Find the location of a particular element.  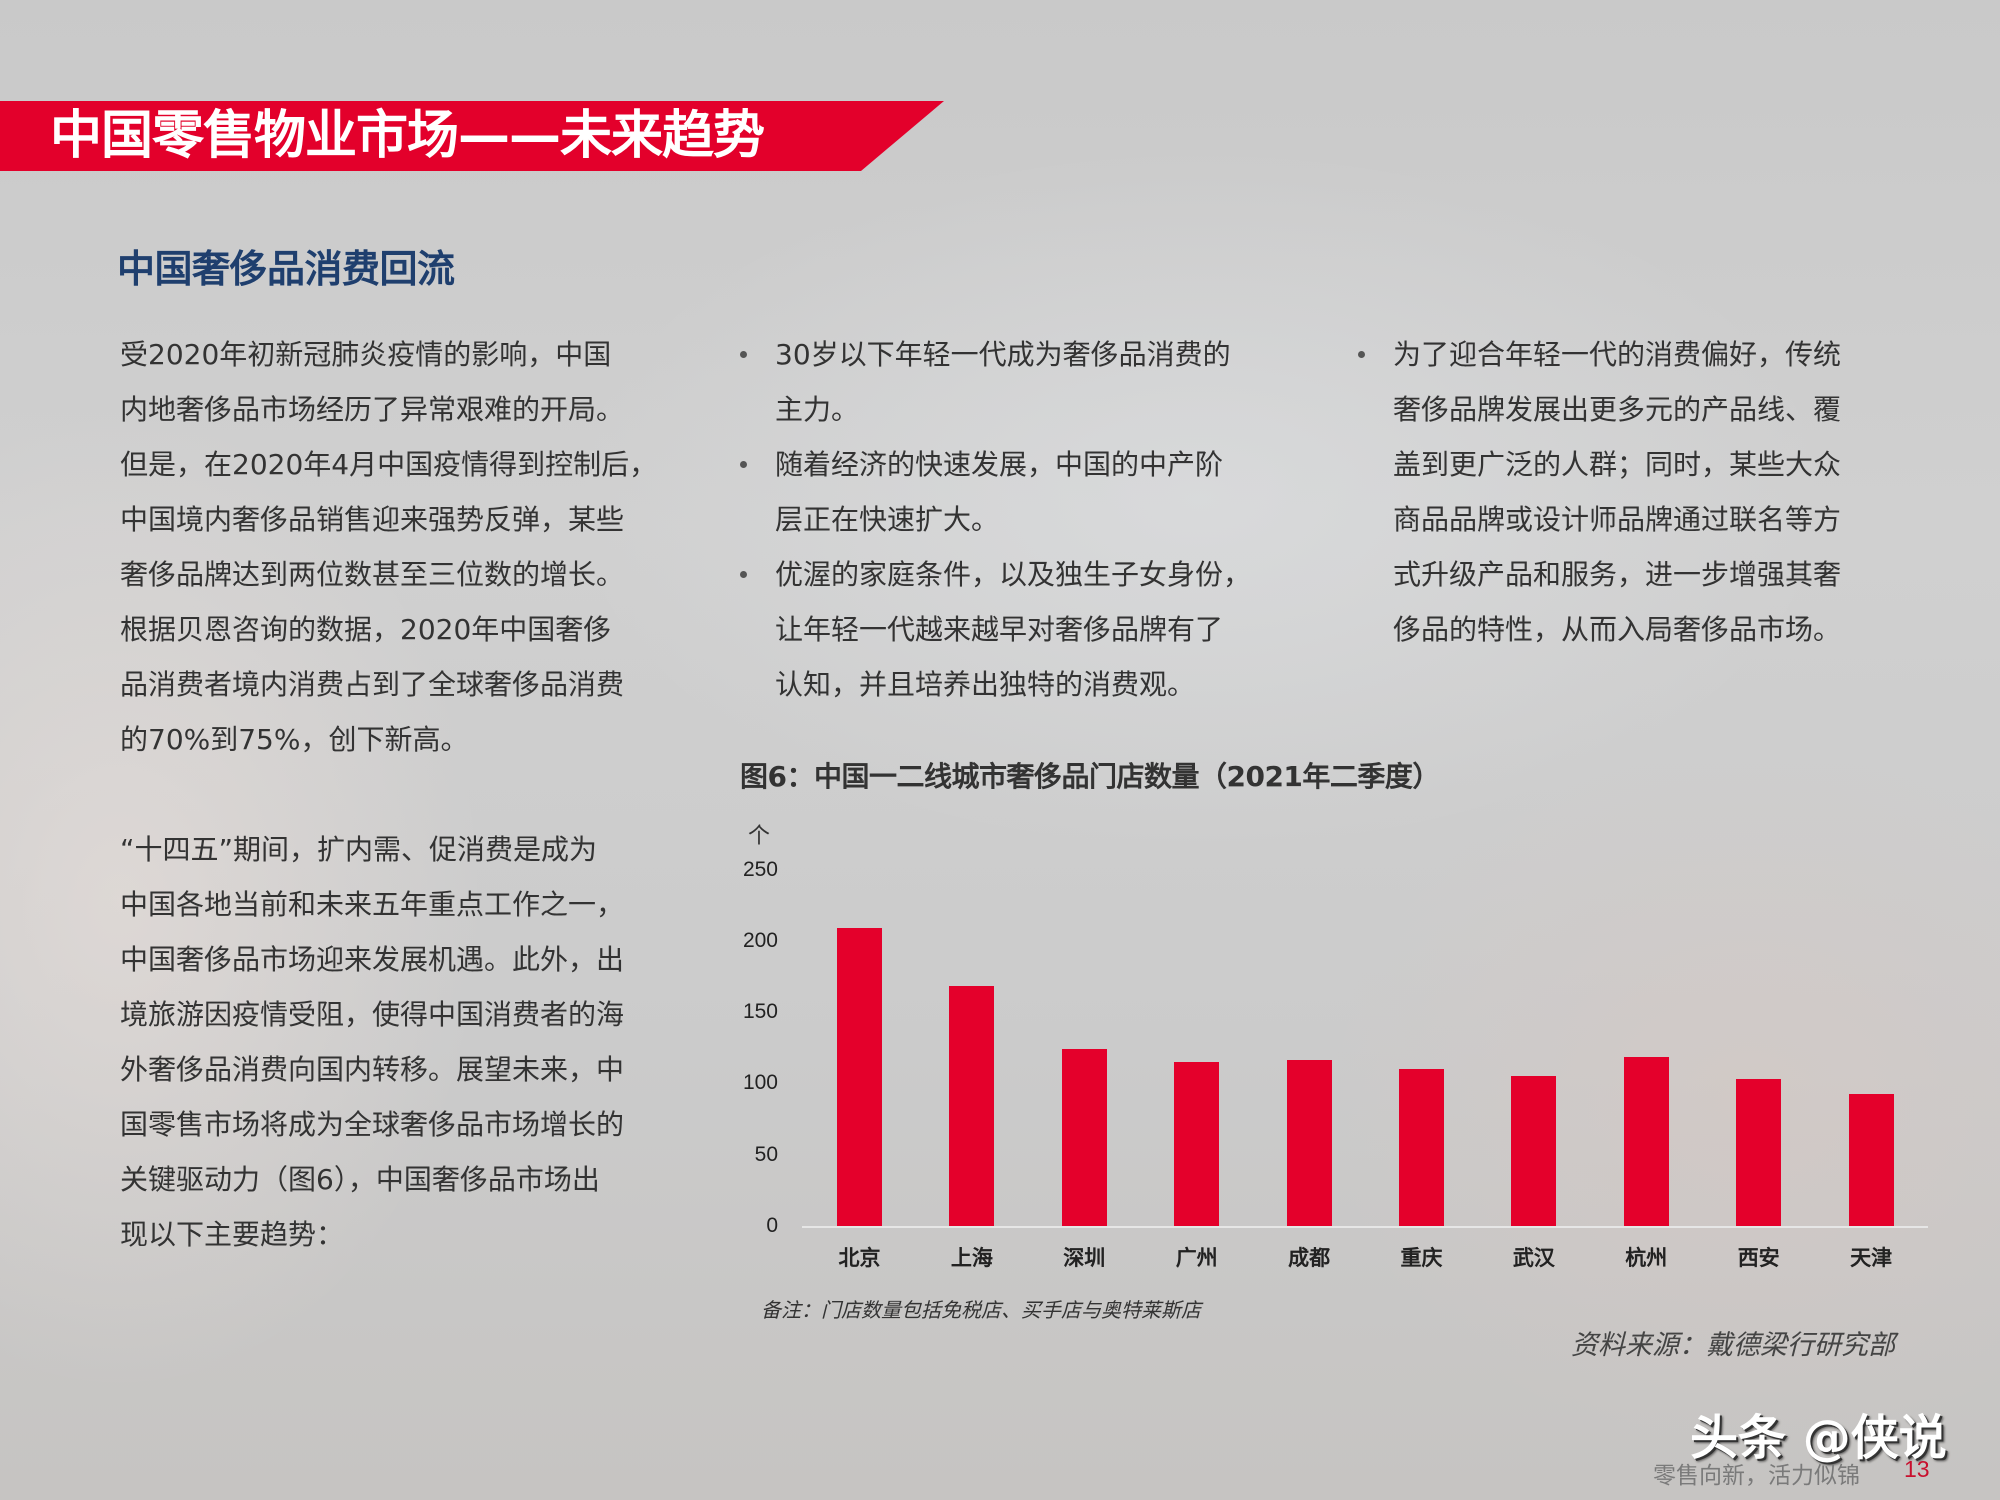

text-line: 国零售市场将成为全球奢侈品市场增长的 is located at coordinates (372, 1124).